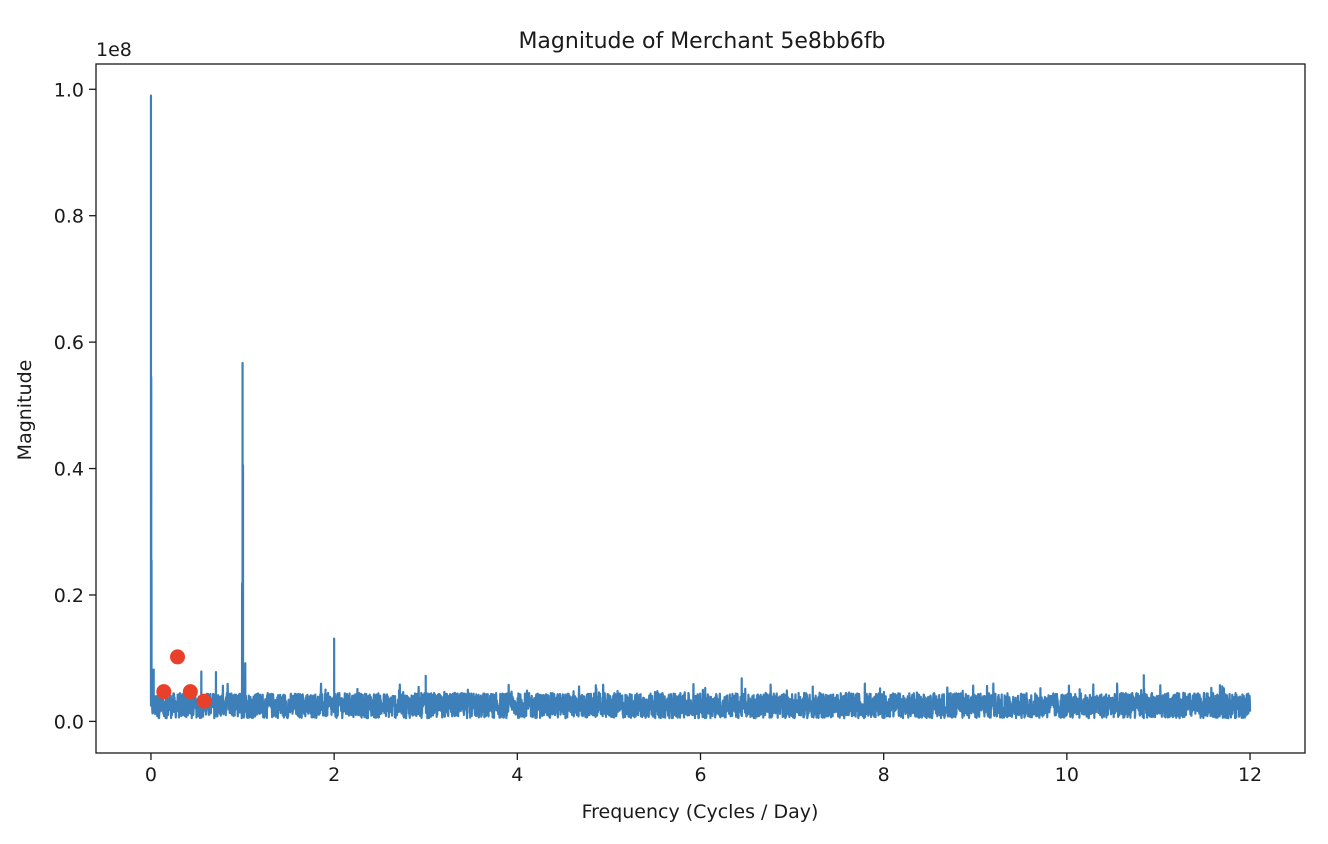 This screenshot has height=844, width=1328. I want to click on y-axis-label: Magnitude, so click(25, 410).